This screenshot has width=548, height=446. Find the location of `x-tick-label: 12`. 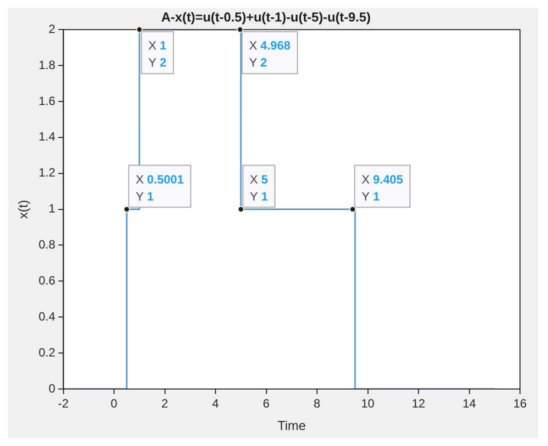

x-tick-label: 12 is located at coordinates (419, 403).